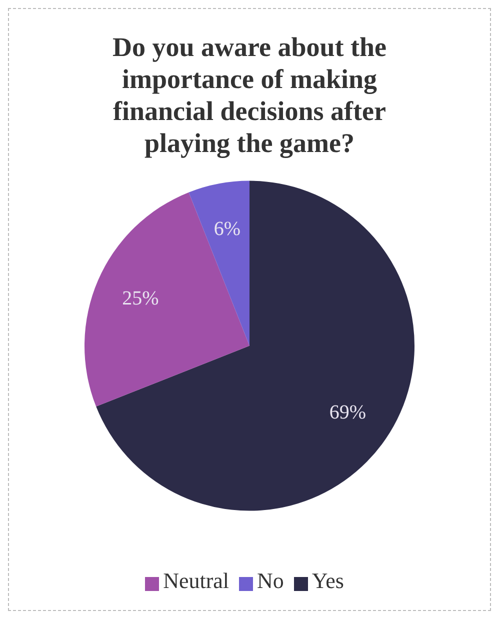  I want to click on chart-title: Do you aware about the importance of making financial decisions after playing the game?, so click(249, 95).